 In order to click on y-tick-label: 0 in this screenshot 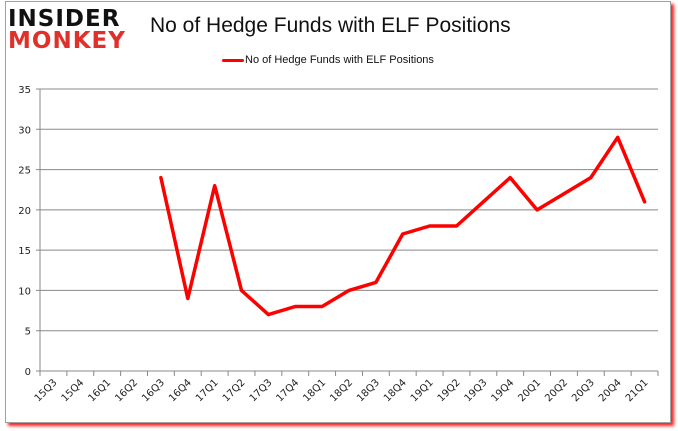, I will do `click(28, 372)`.